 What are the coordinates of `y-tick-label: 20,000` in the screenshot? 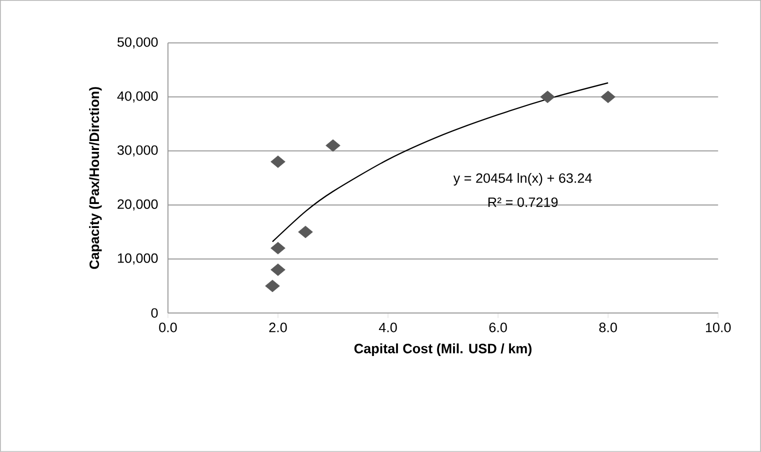 It's located at (138, 205).